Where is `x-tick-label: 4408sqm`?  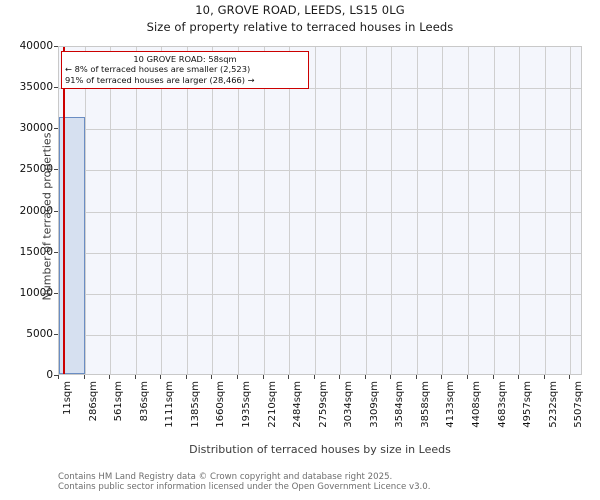 x-tick-label: 4408sqm is located at coordinates (477, 404).